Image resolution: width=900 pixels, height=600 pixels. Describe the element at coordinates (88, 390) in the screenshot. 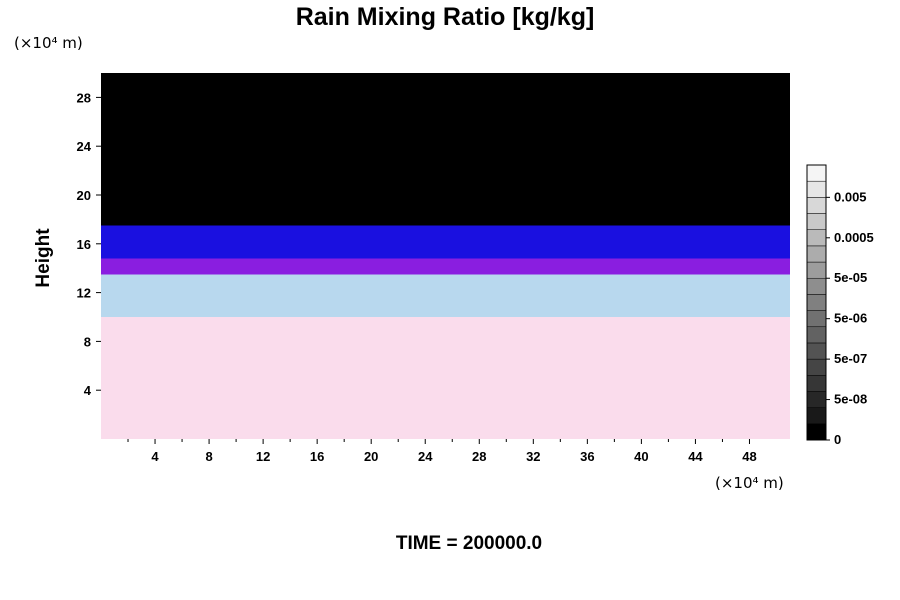

I see `y-tick-label: 4` at that location.